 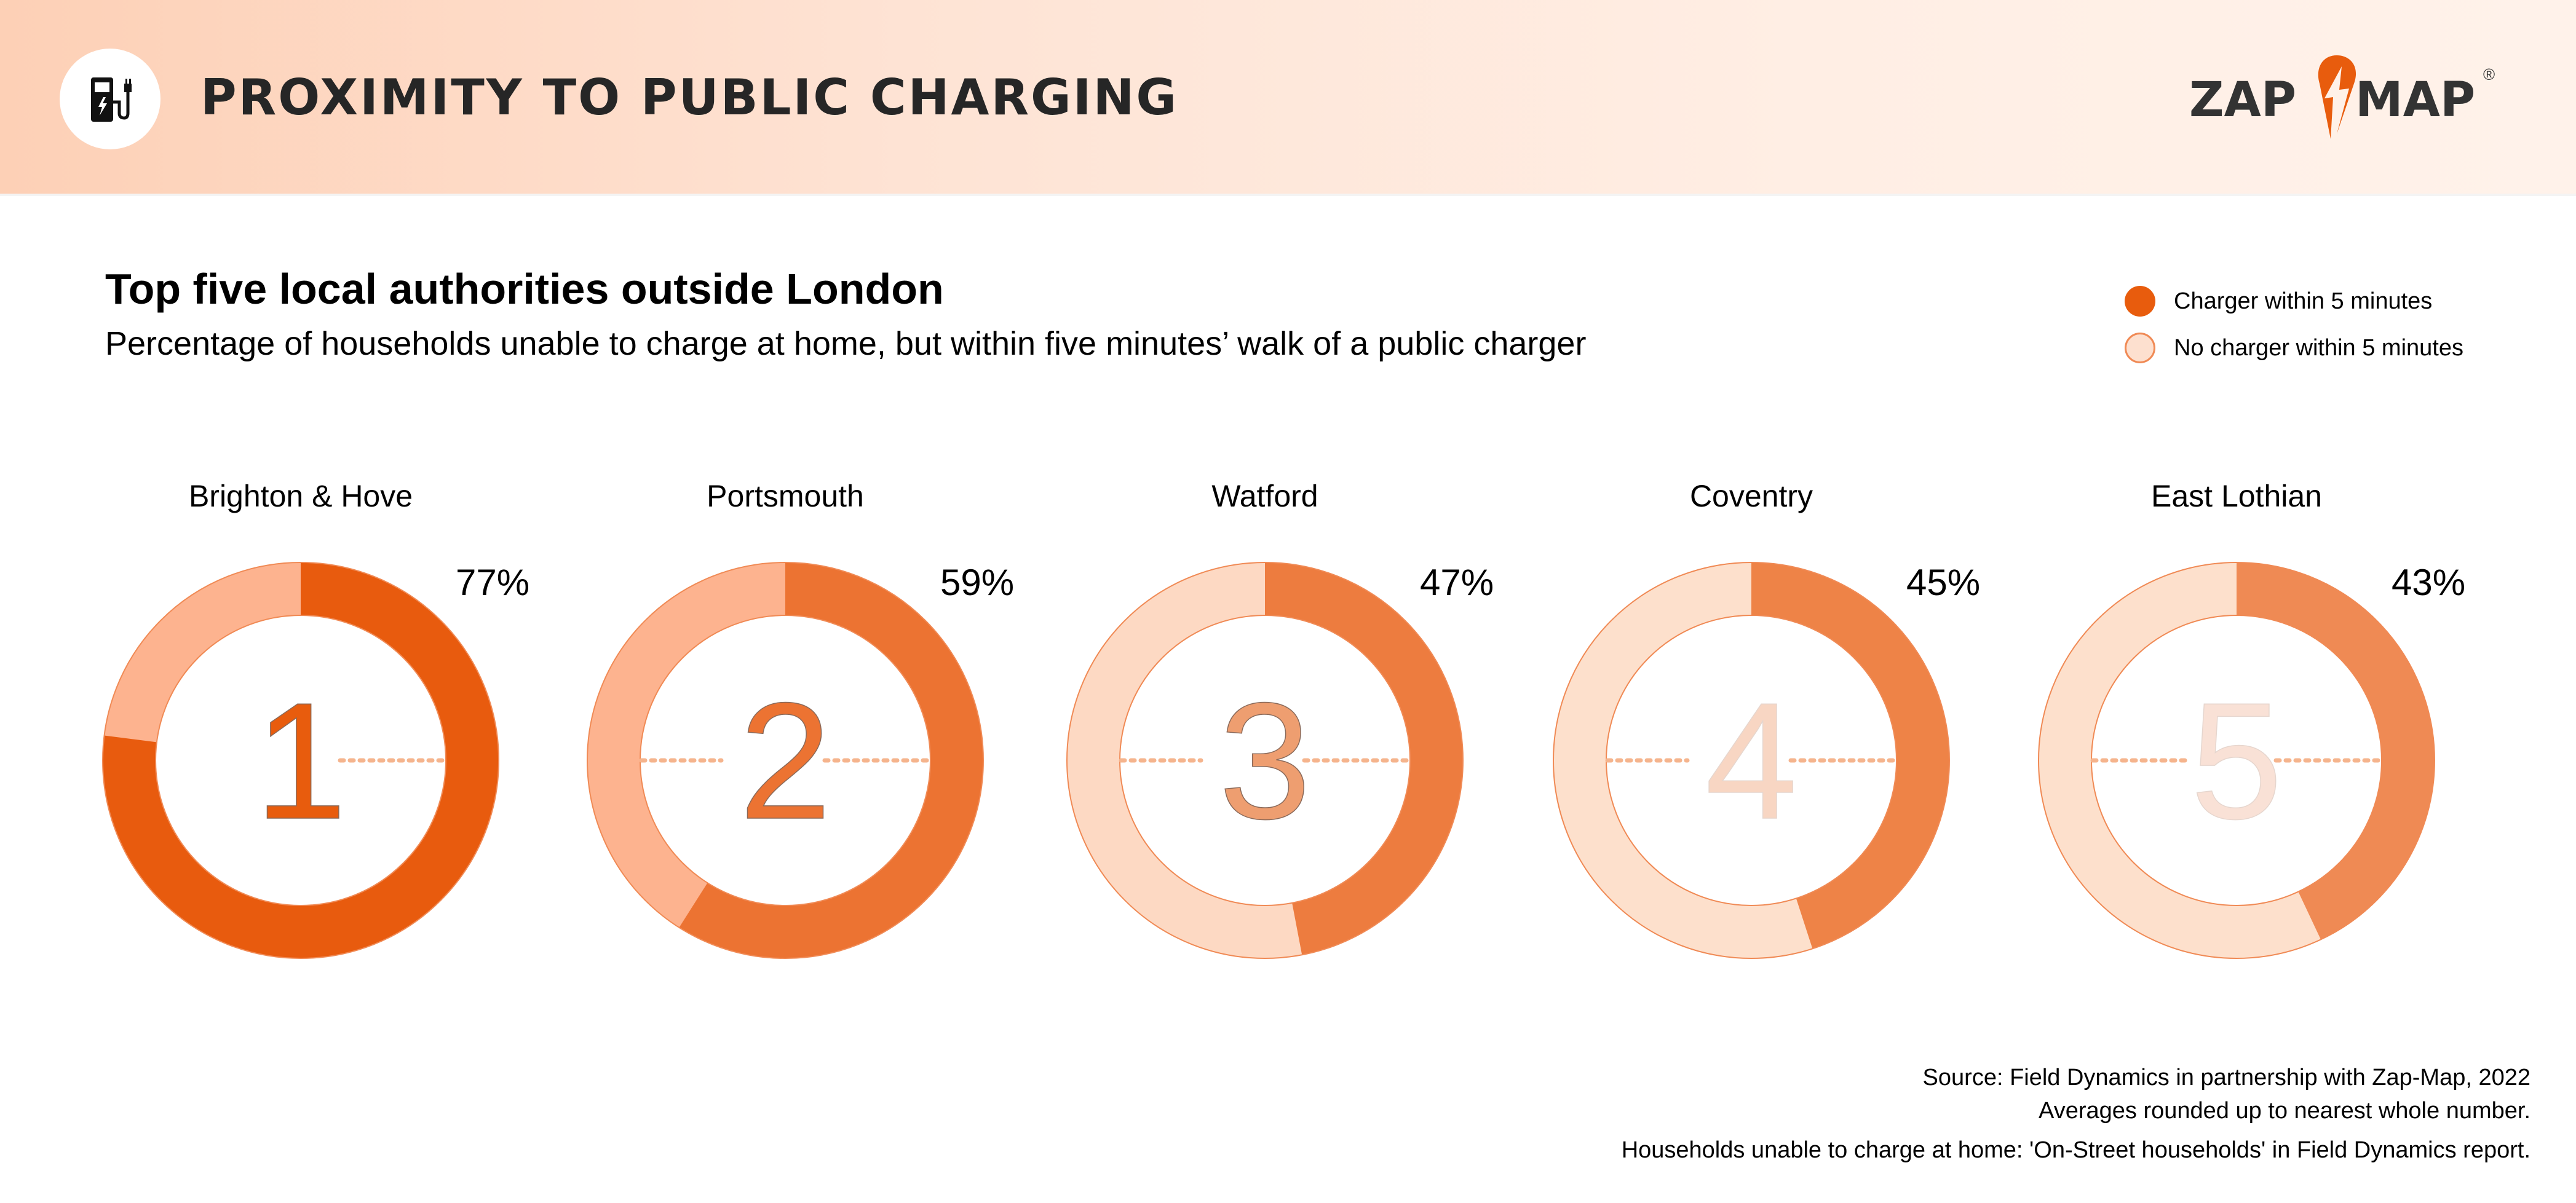 What do you see at coordinates (1264, 496) in the screenshot?
I see `authority-name: Watford` at bounding box center [1264, 496].